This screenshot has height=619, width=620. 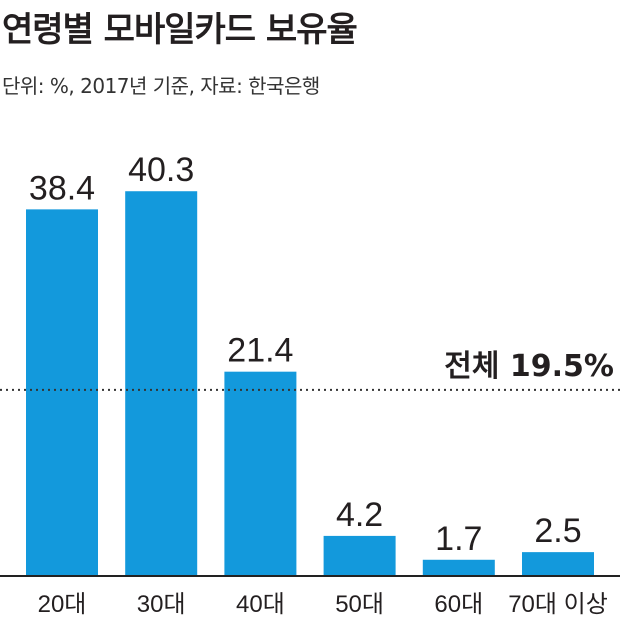 I want to click on data-label: 40.3, so click(x=161, y=170).